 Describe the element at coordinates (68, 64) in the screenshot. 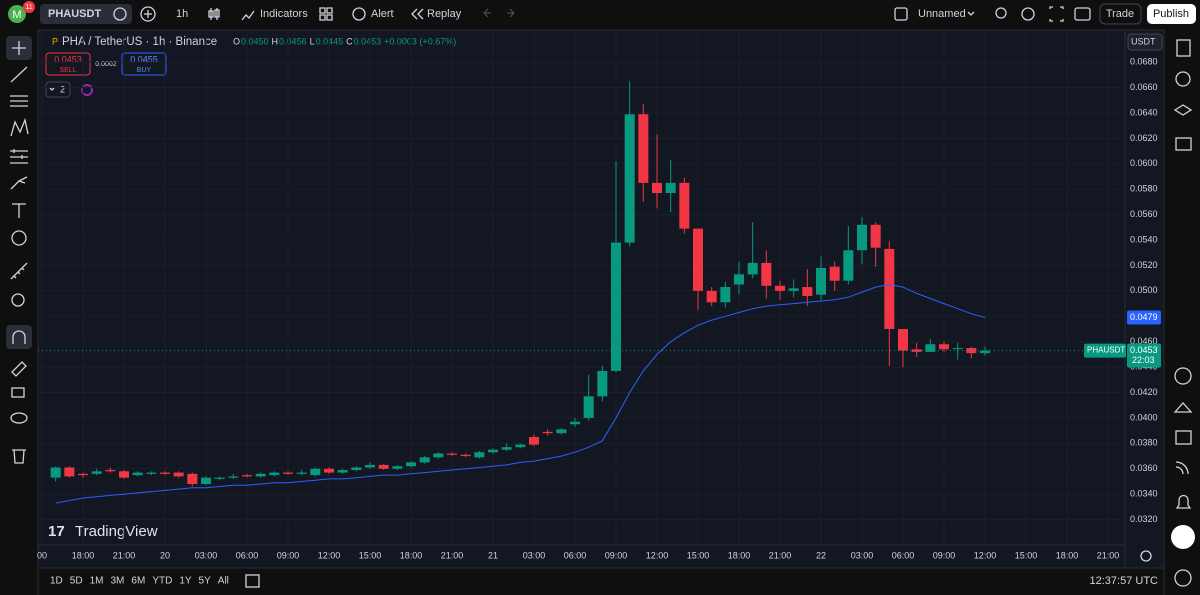

I see `sell-button` at that location.